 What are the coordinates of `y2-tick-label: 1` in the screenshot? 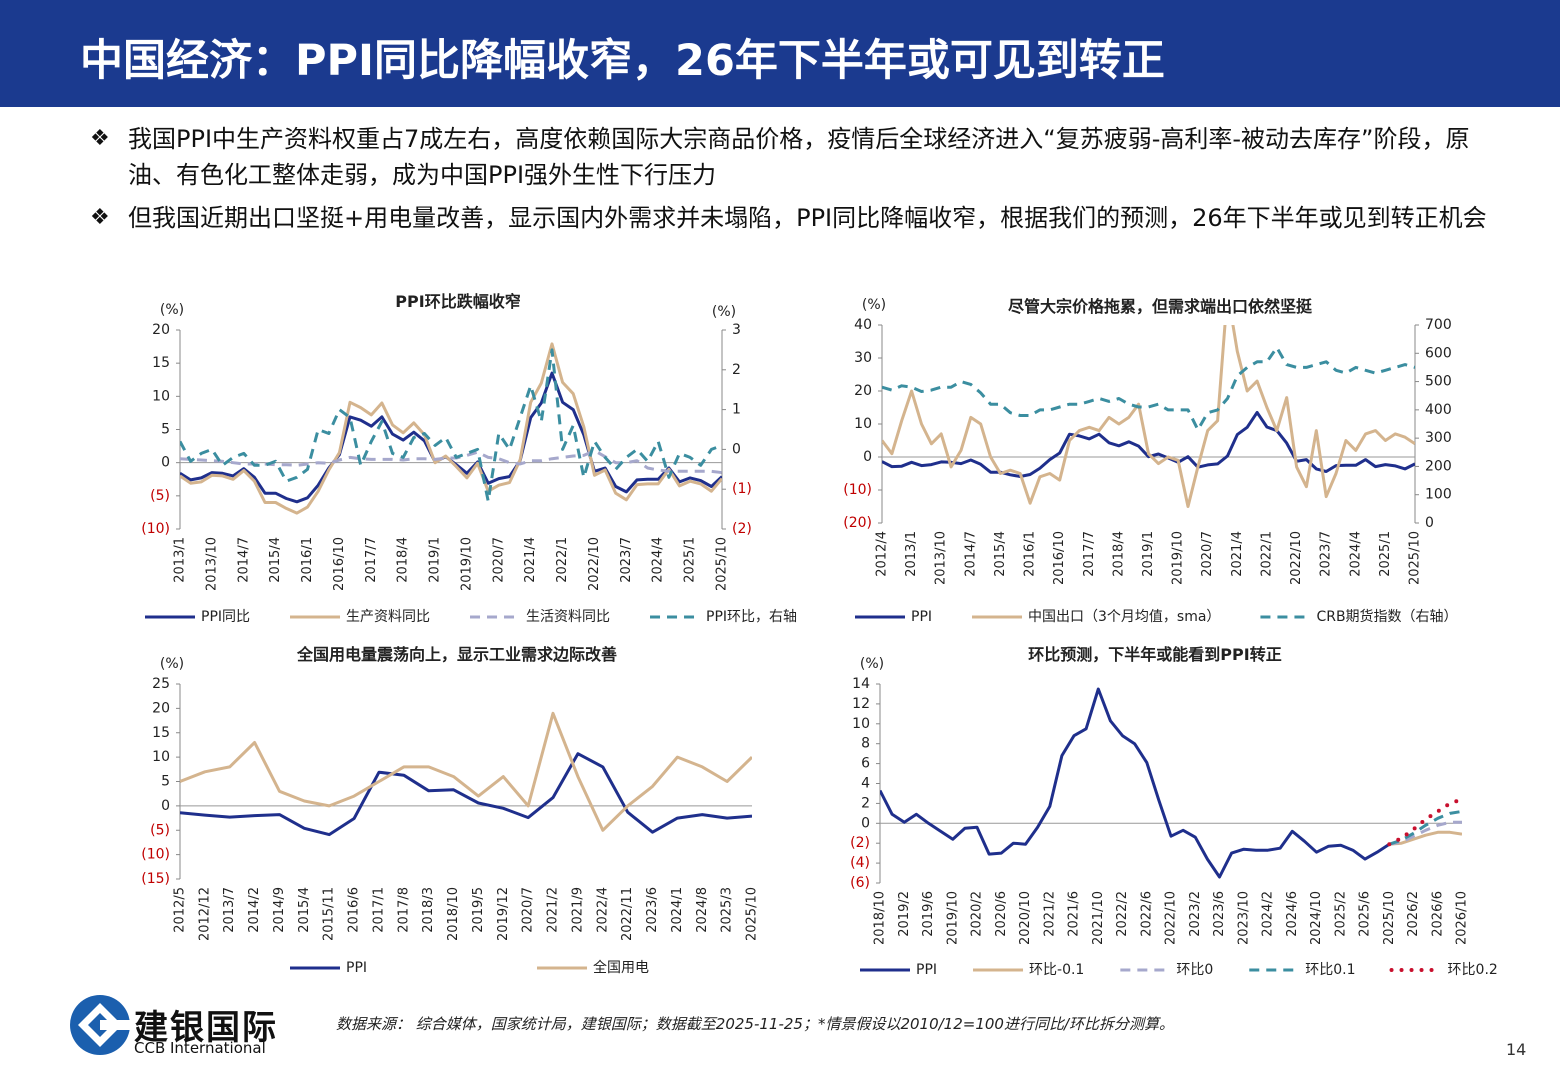 It's located at (736, 410).